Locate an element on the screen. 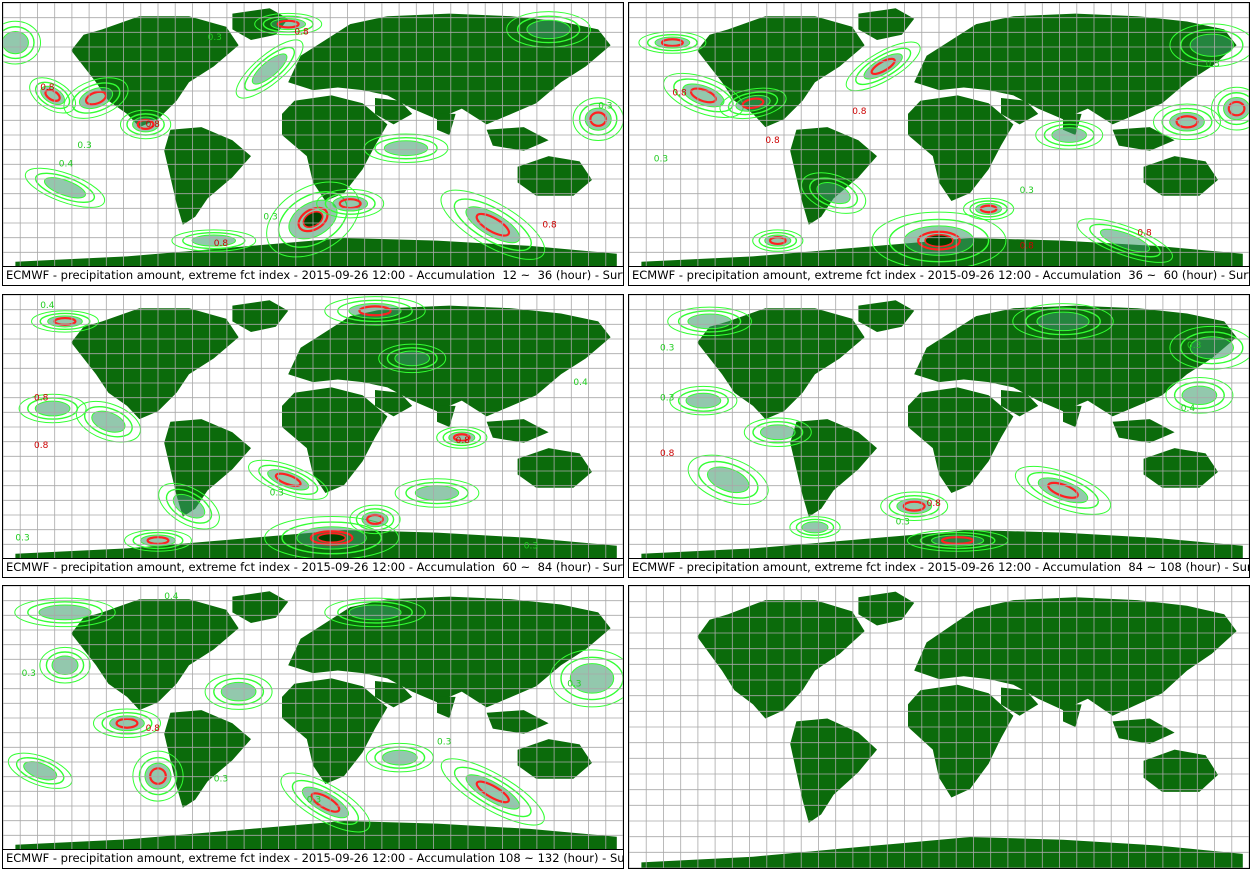 Image resolution: width=1251 pixels, height=871 pixels. precipitation-field is located at coordinates (253, 427).